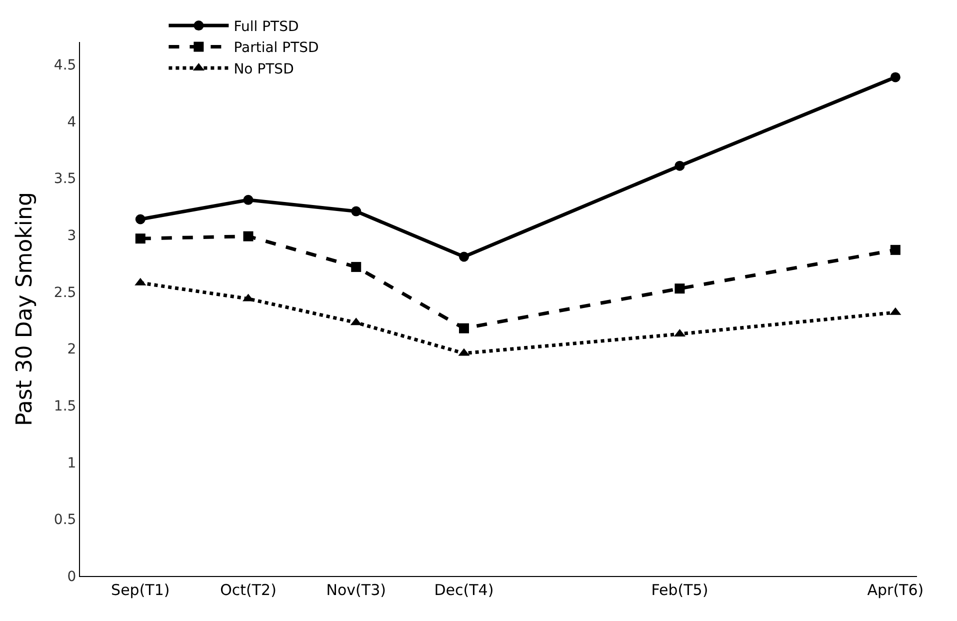  What do you see at coordinates (71, 576) in the screenshot?
I see `y-tick-label: 0` at bounding box center [71, 576].